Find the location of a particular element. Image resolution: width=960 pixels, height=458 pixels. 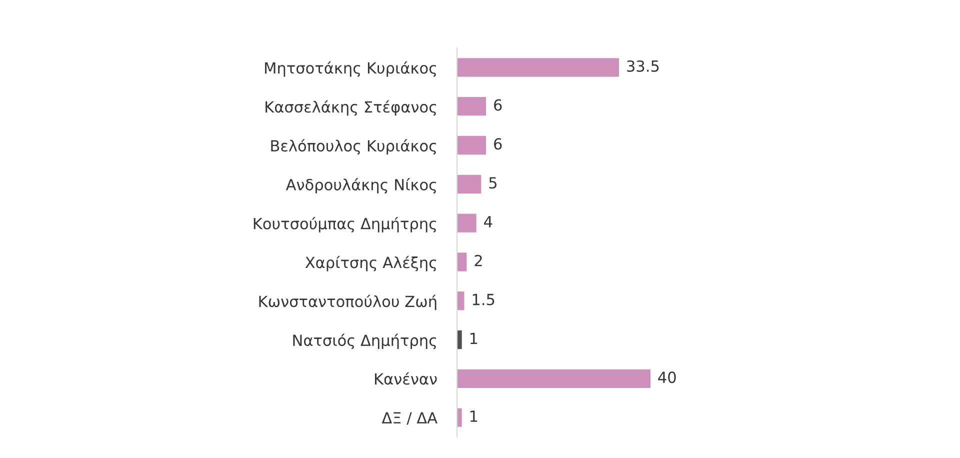

y-tick-label: Χαρίτσης Αλέξης is located at coordinates (370, 264).